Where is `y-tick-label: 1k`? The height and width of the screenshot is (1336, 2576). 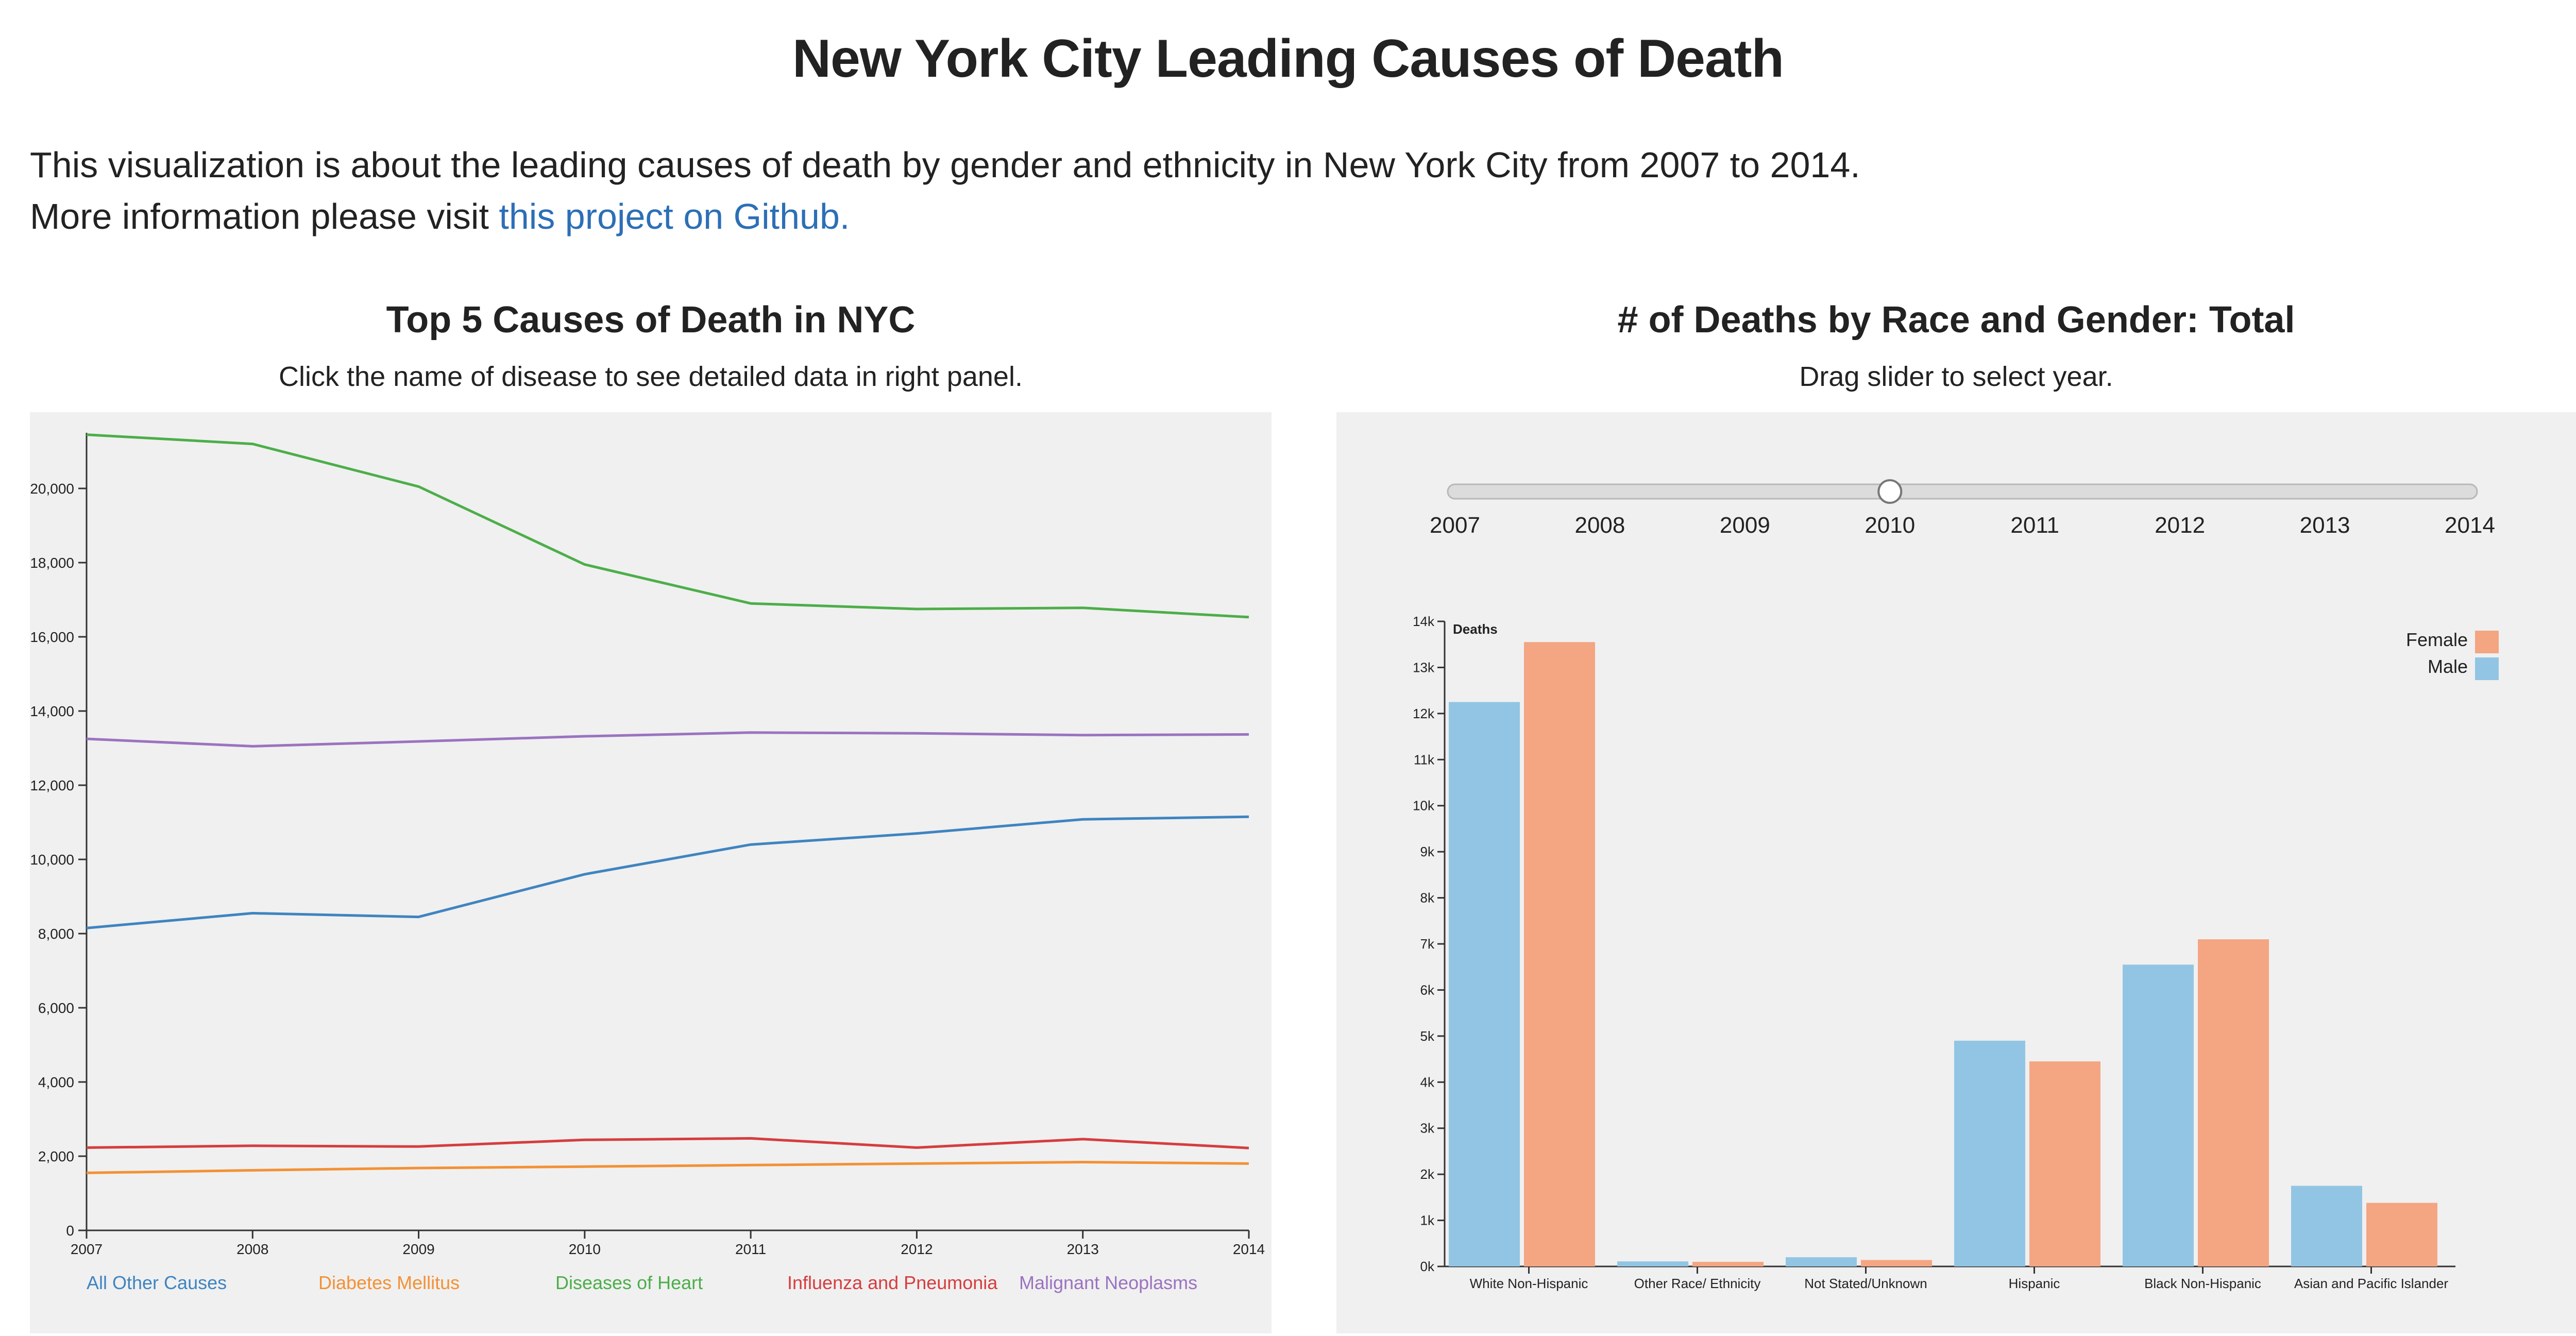 y-tick-label: 1k is located at coordinates (1427, 1220).